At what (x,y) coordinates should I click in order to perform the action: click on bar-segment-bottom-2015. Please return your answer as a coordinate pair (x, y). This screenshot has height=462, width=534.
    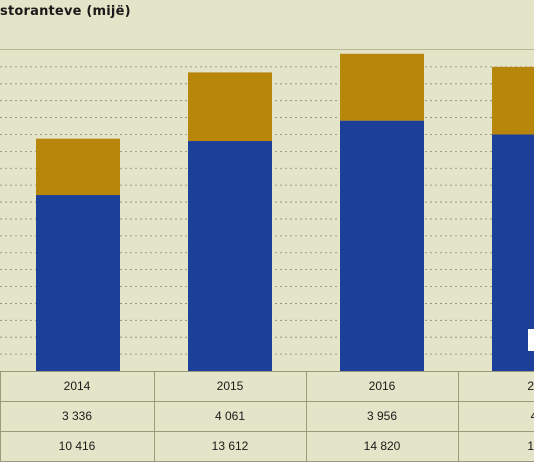
    Looking at the image, I should click on (230, 256).